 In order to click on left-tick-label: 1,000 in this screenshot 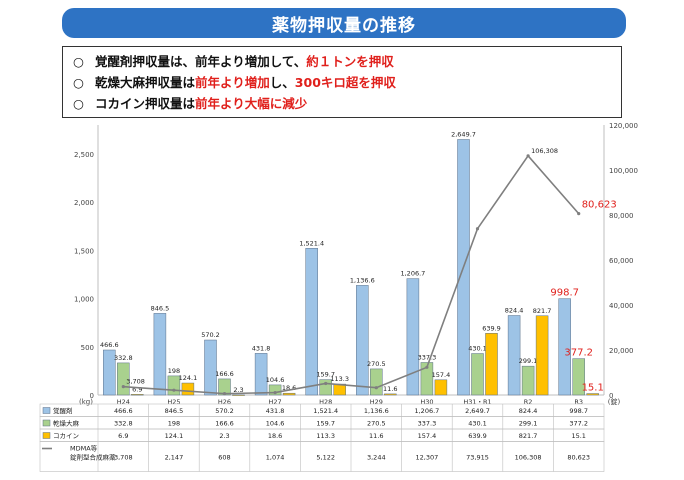, I will do `click(84, 300)`.